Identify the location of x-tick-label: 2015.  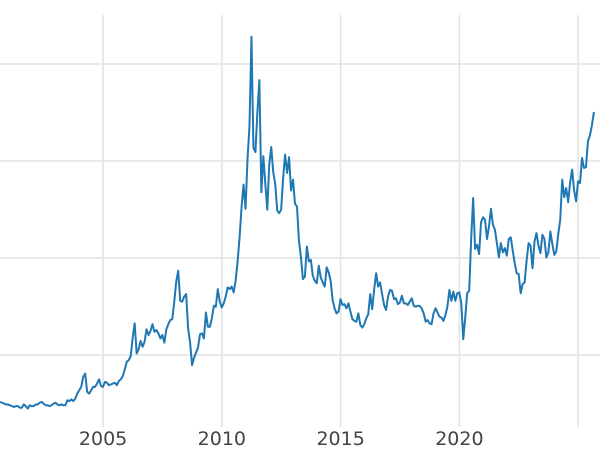
(340, 439).